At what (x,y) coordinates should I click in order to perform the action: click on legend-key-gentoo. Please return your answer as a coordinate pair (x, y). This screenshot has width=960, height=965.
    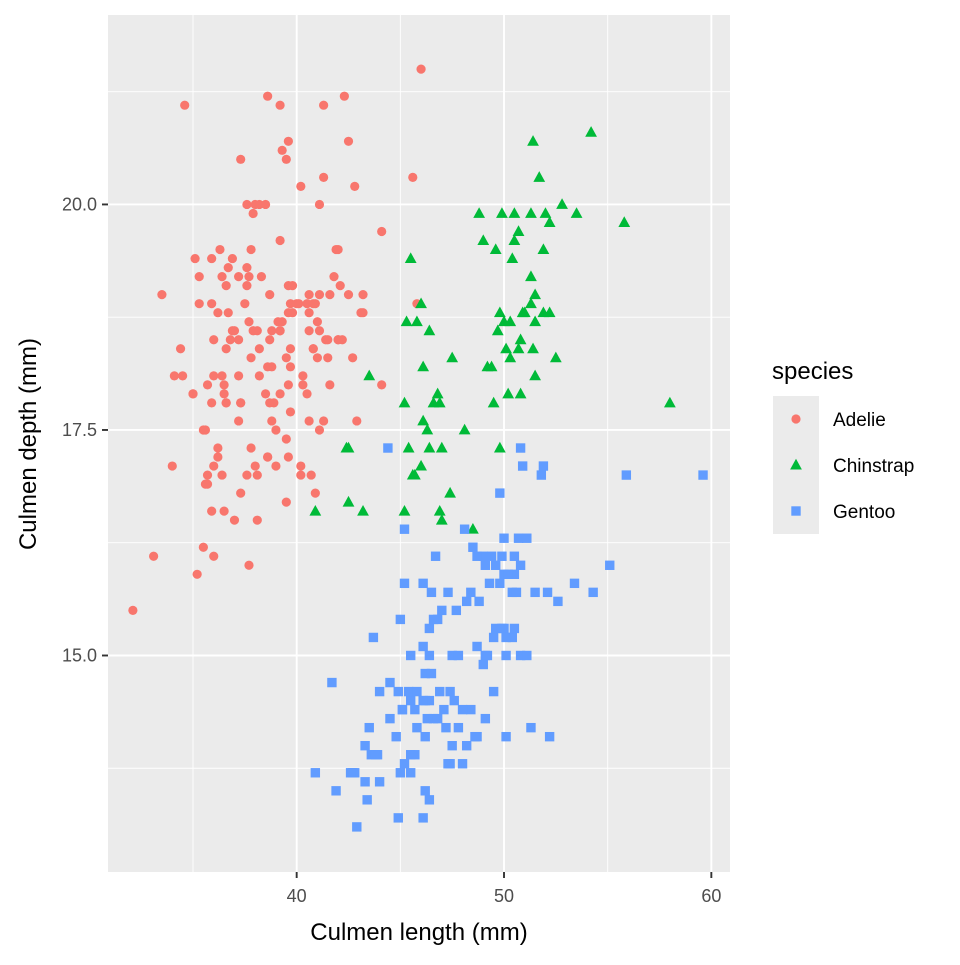
    Looking at the image, I should click on (796, 511).